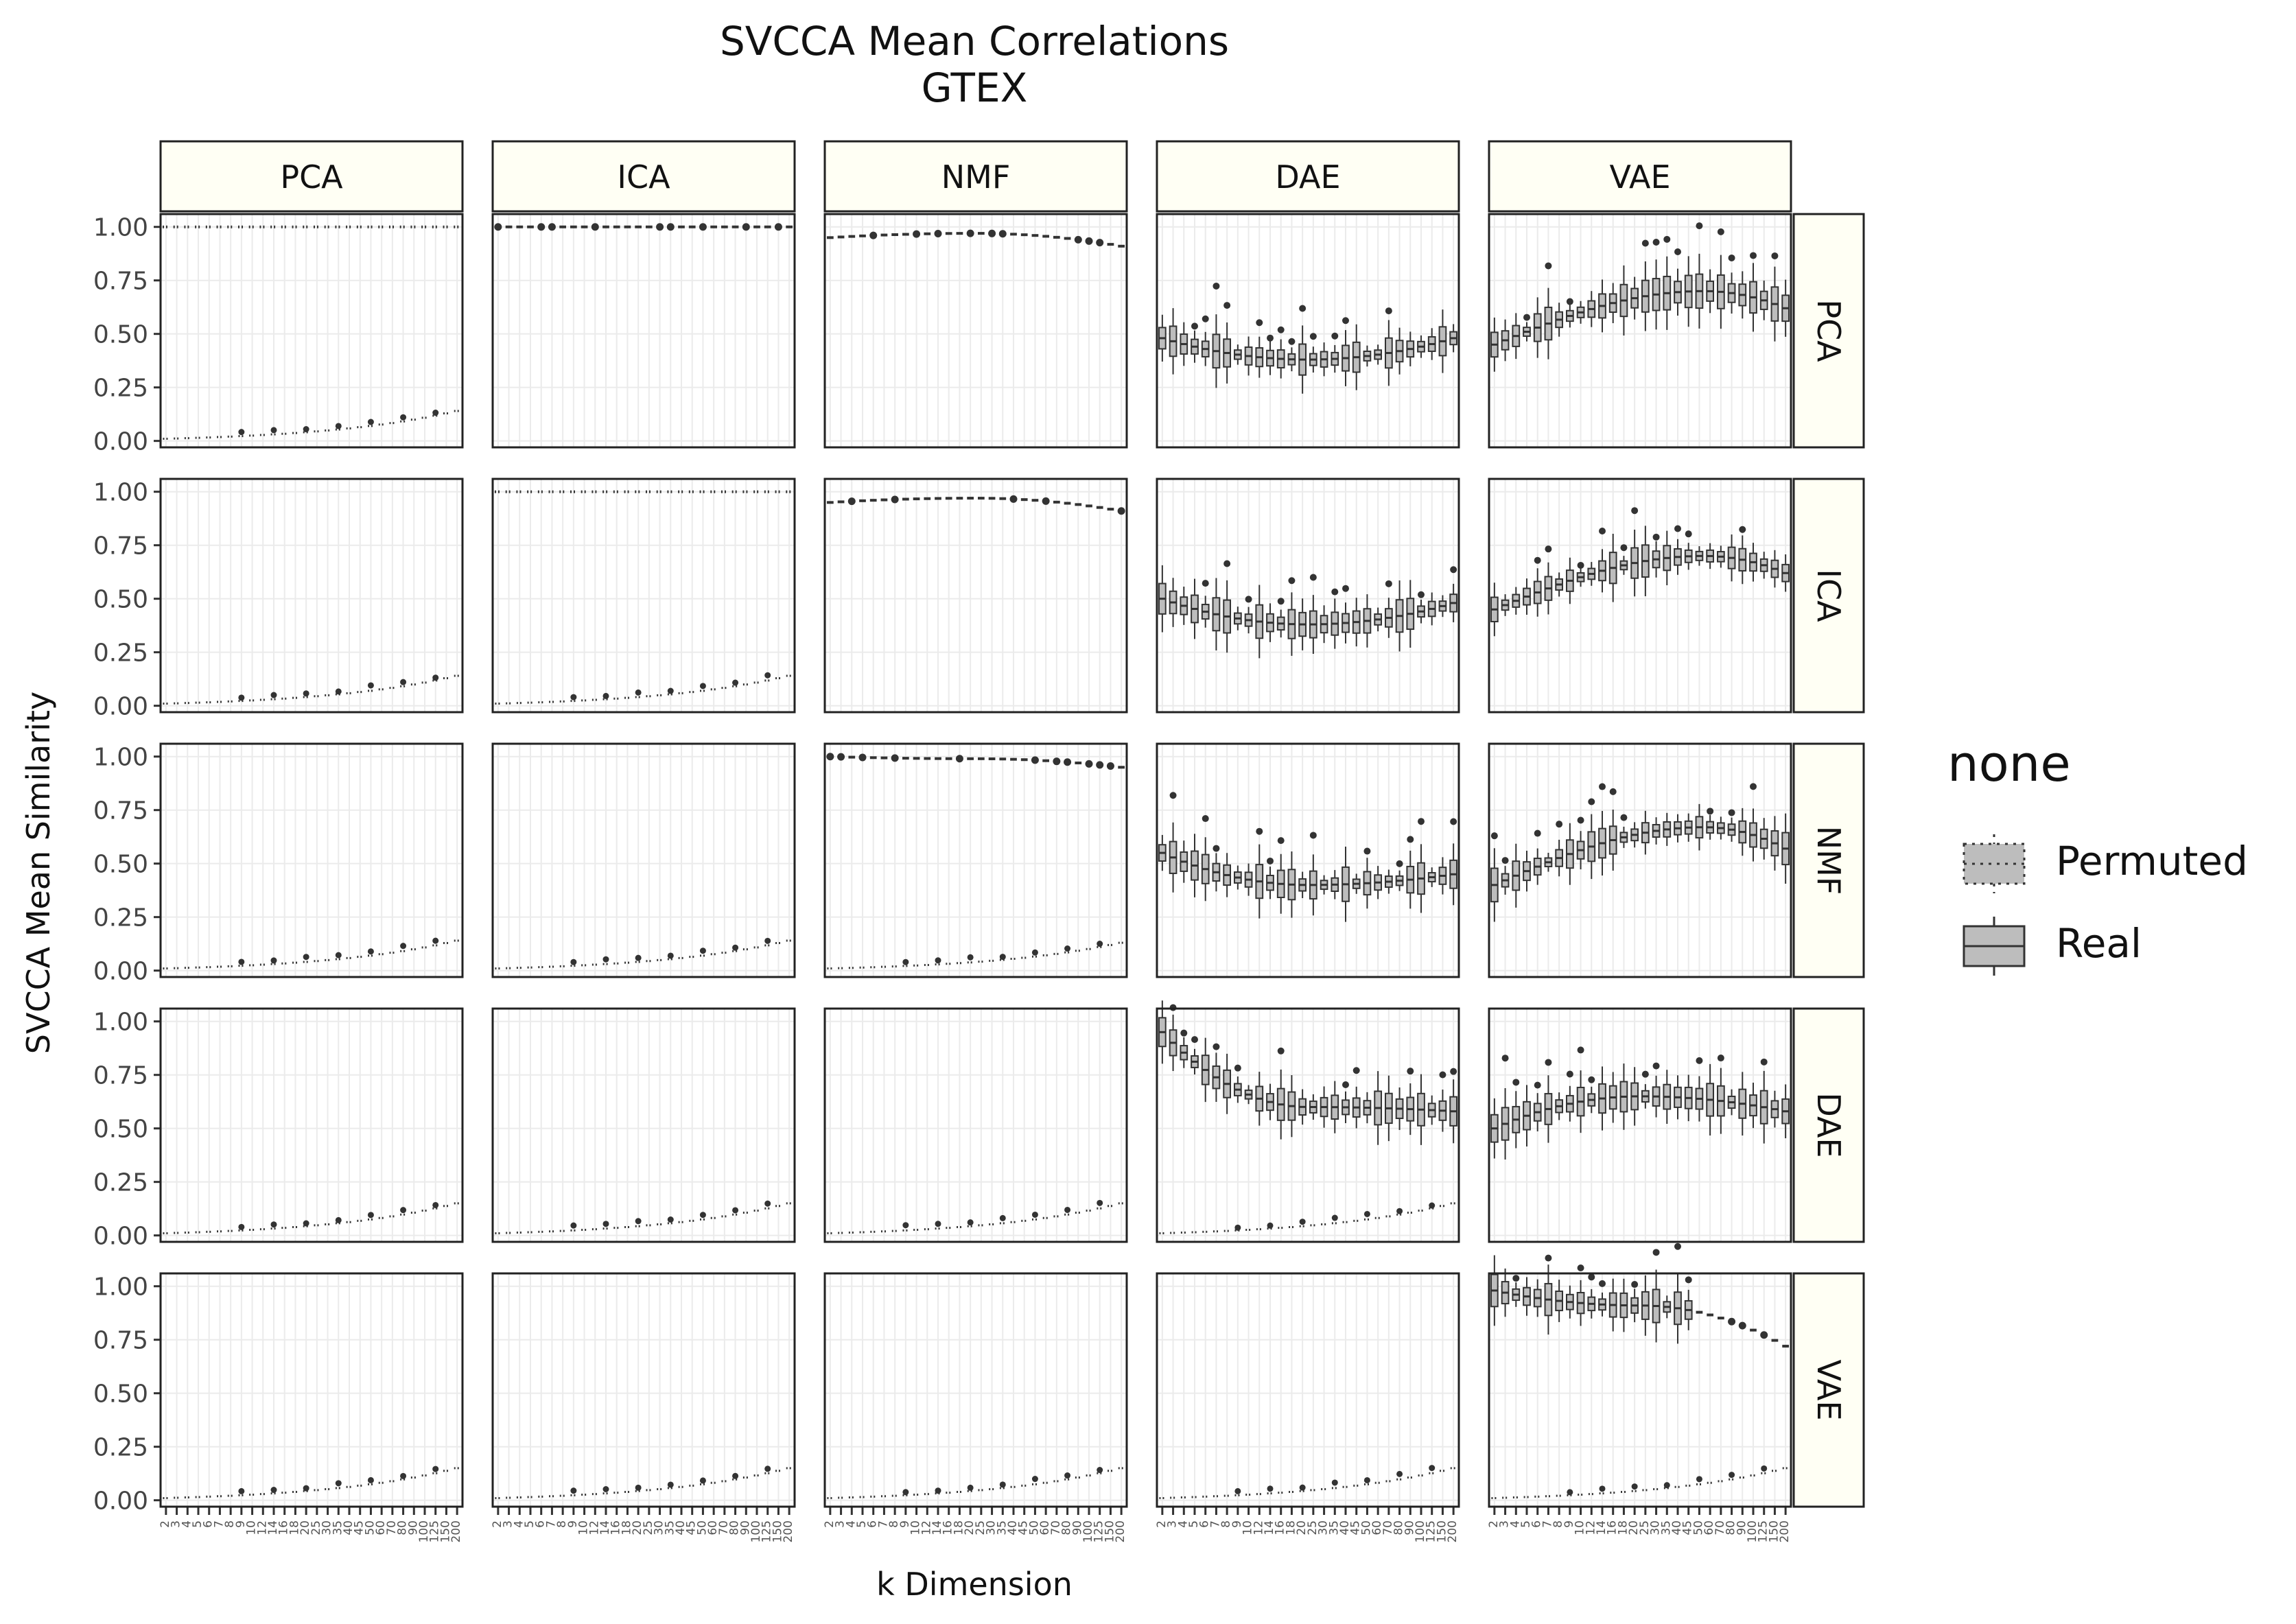  Describe the element at coordinates (2099, 943) in the screenshot. I see `legend-label-real: Real` at that location.